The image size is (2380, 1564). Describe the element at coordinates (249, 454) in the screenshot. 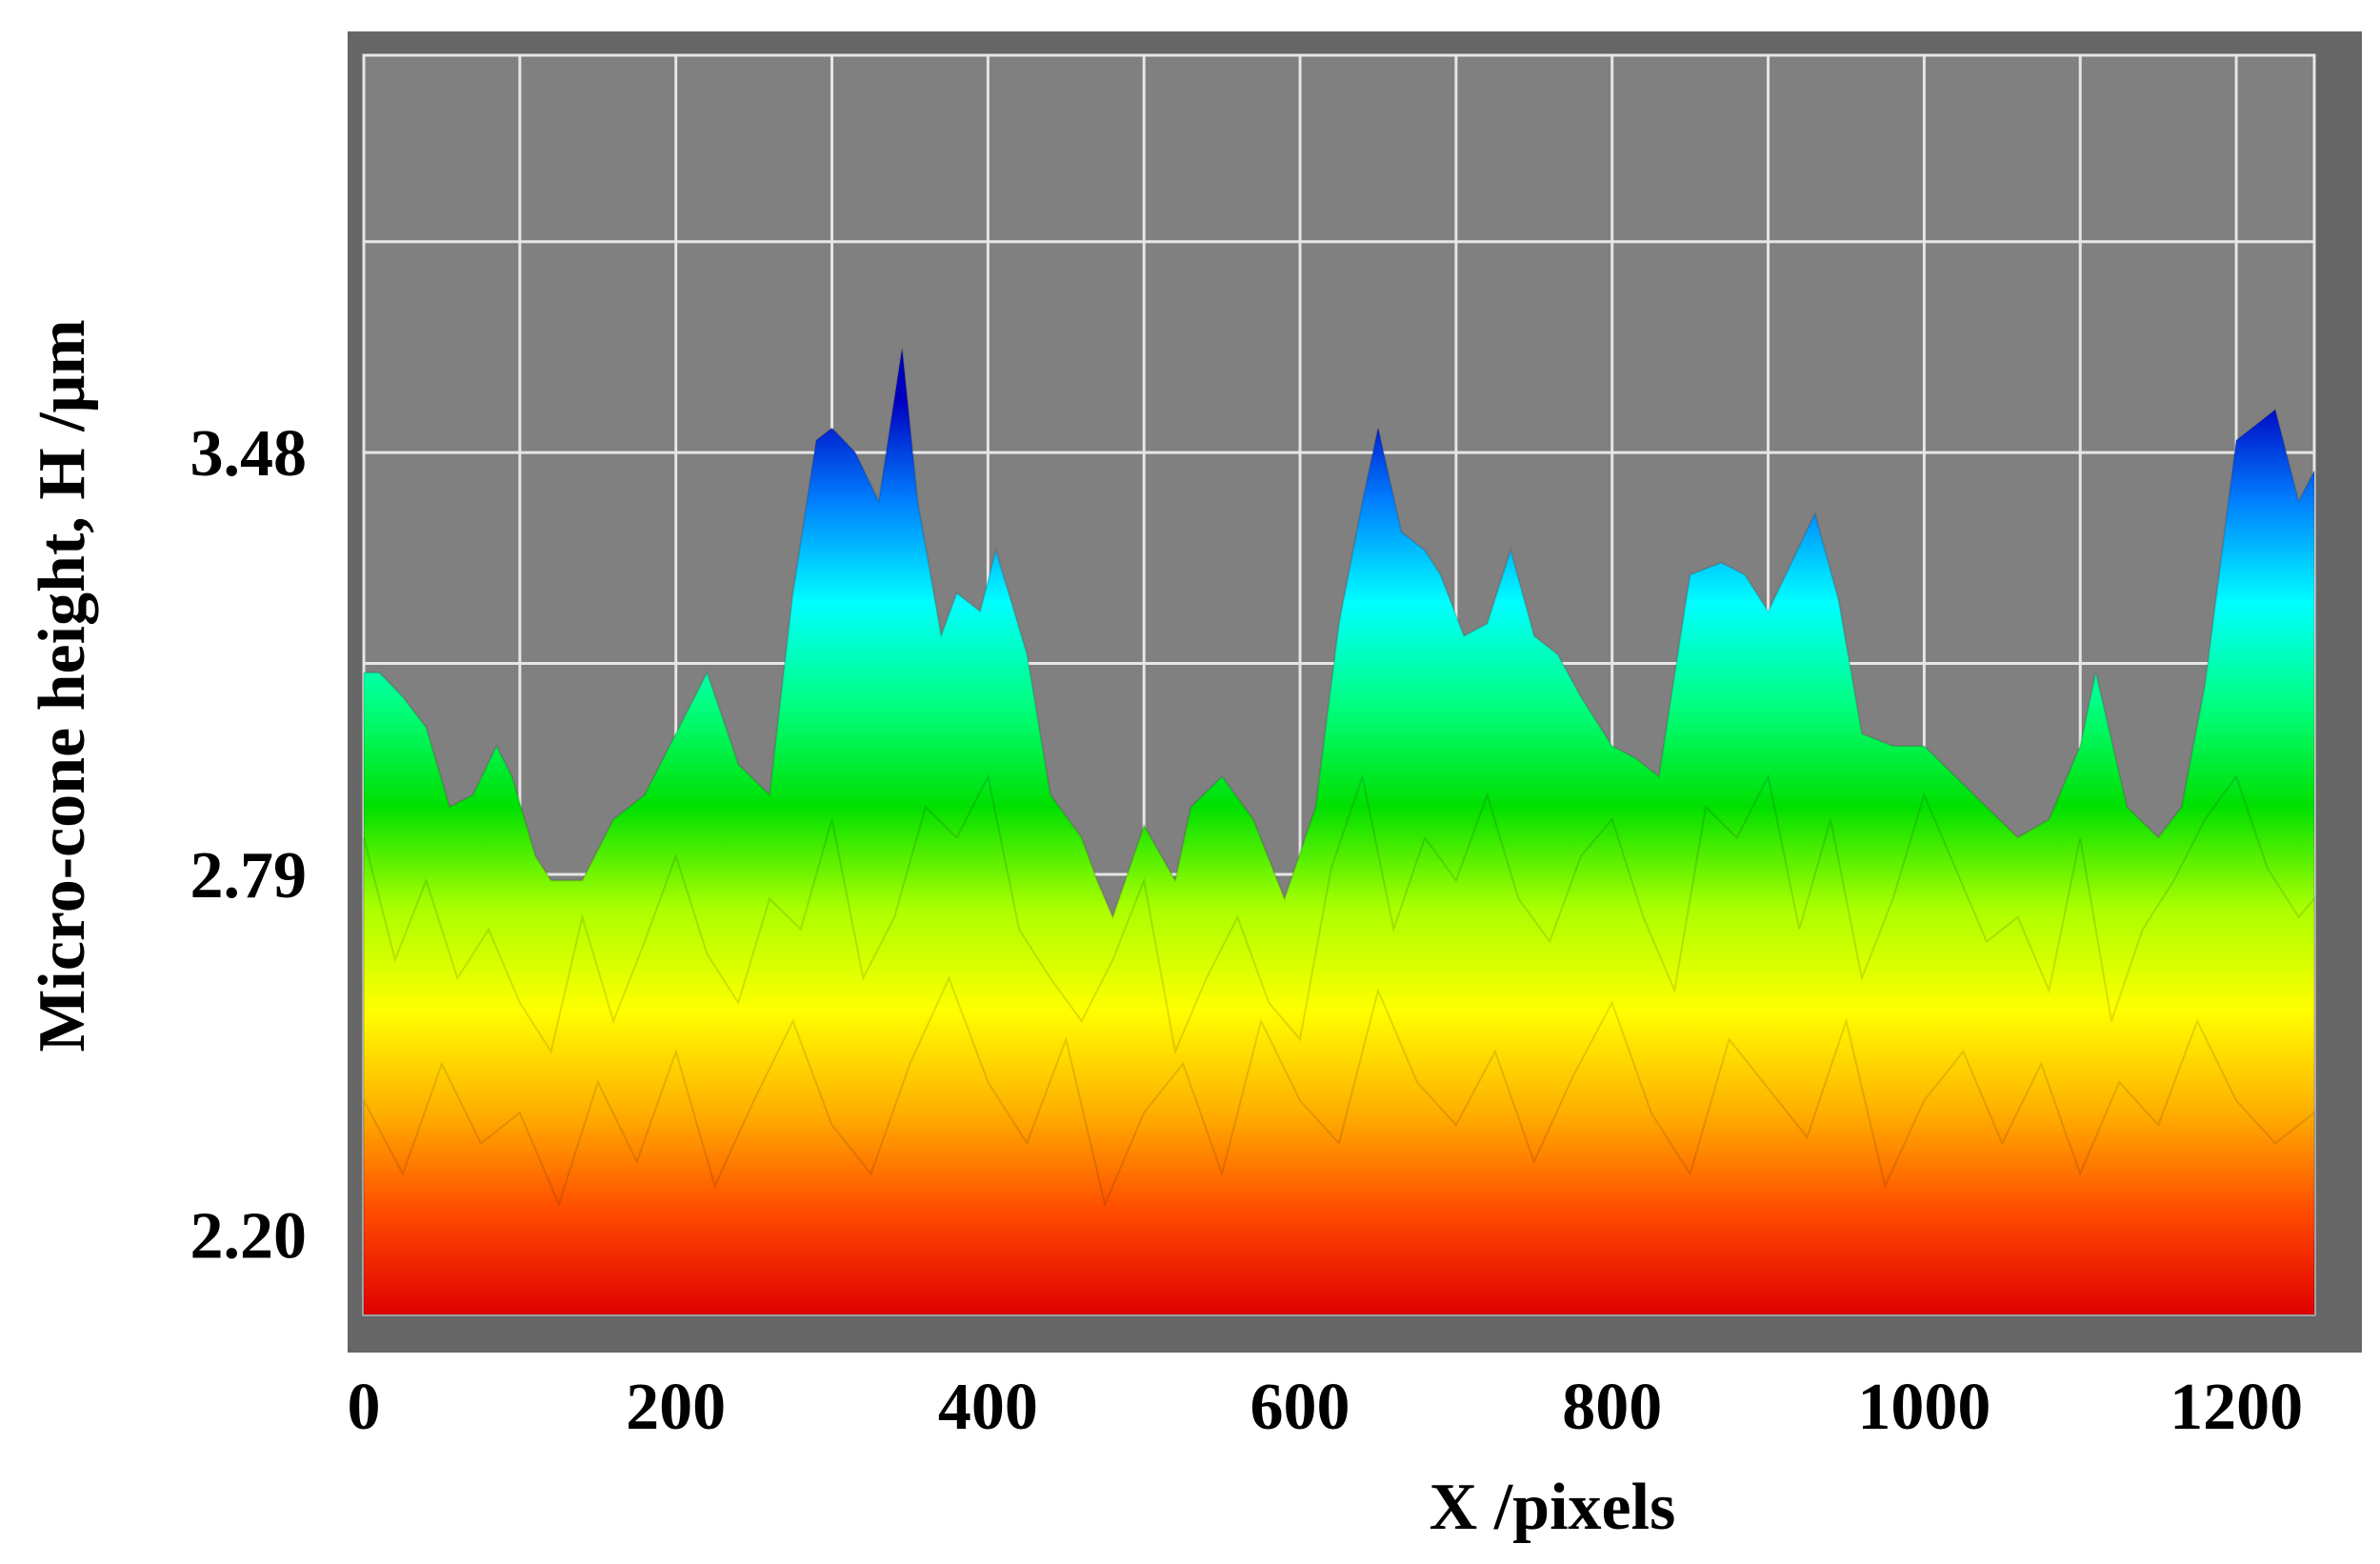

I see `y-tick-label: 3.48` at that location.